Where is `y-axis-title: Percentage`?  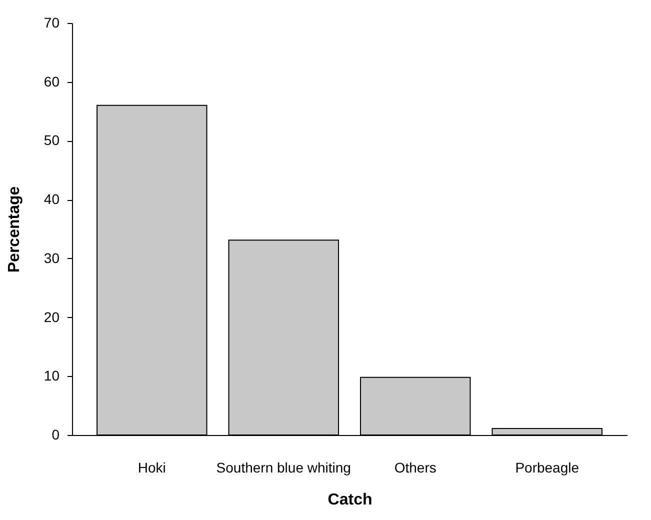 y-axis-title: Percentage is located at coordinates (14, 229).